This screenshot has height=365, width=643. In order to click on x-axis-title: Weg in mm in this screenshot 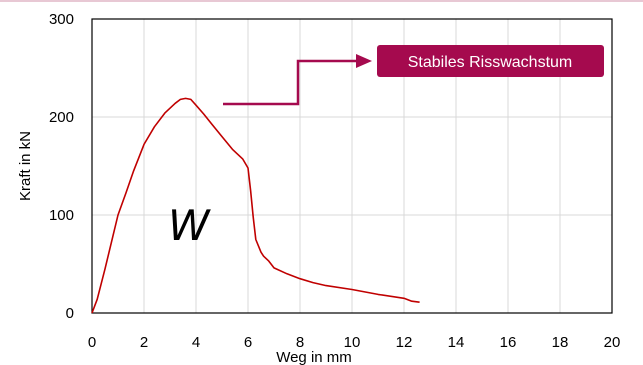, I will do `click(314, 357)`.